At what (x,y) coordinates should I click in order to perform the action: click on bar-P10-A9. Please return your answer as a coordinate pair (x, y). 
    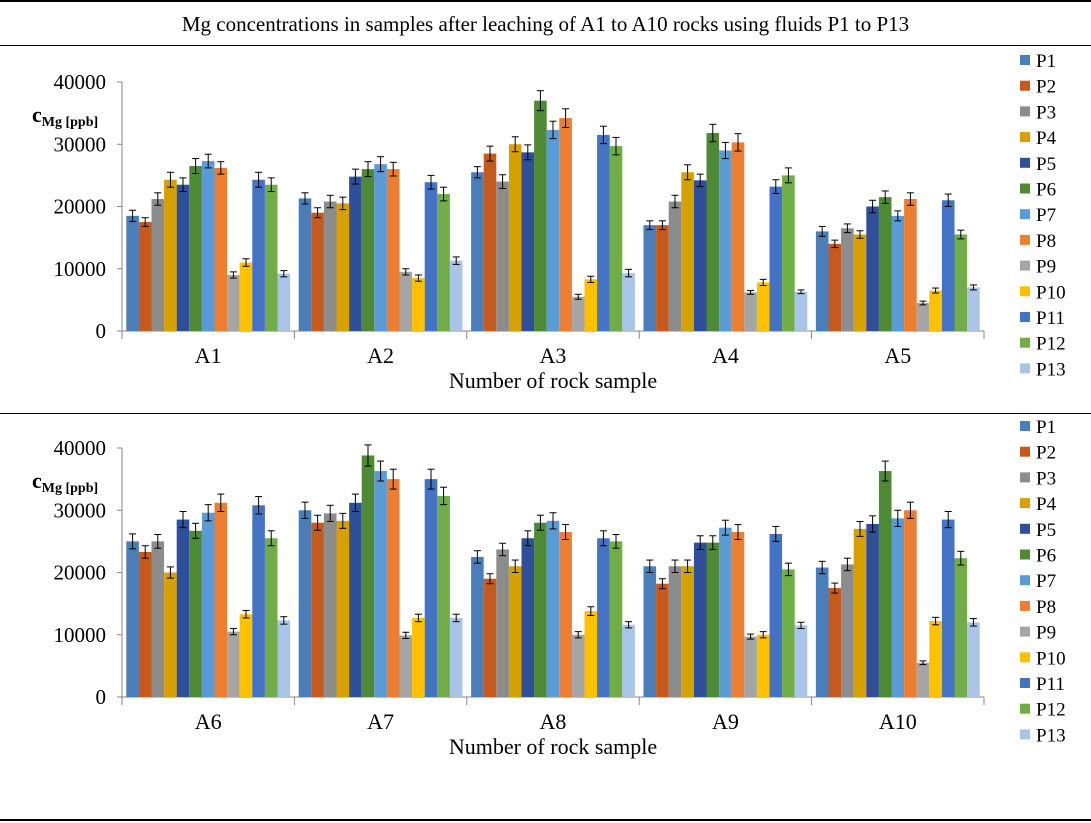
    Looking at the image, I should click on (763, 665).